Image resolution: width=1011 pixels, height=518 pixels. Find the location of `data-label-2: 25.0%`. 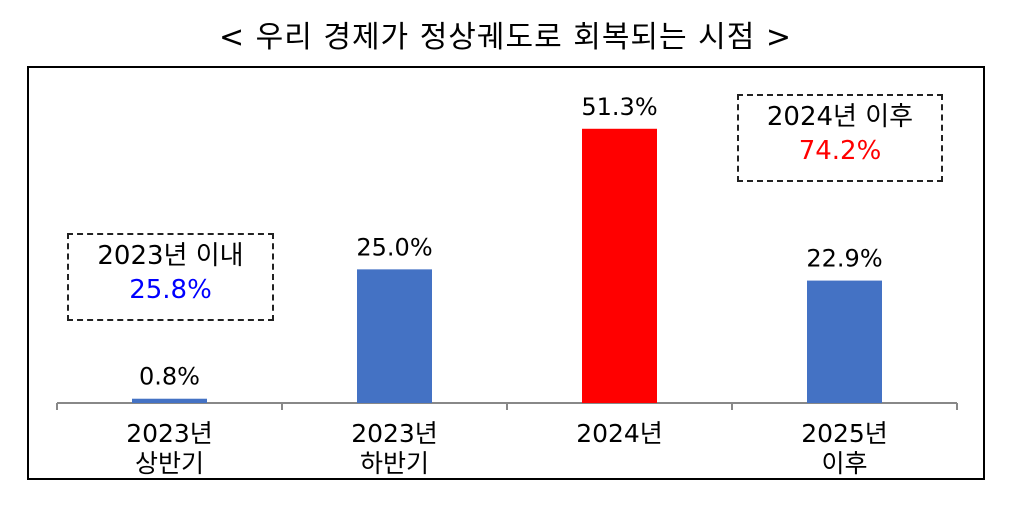

data-label-2: 25.0% is located at coordinates (394, 247).